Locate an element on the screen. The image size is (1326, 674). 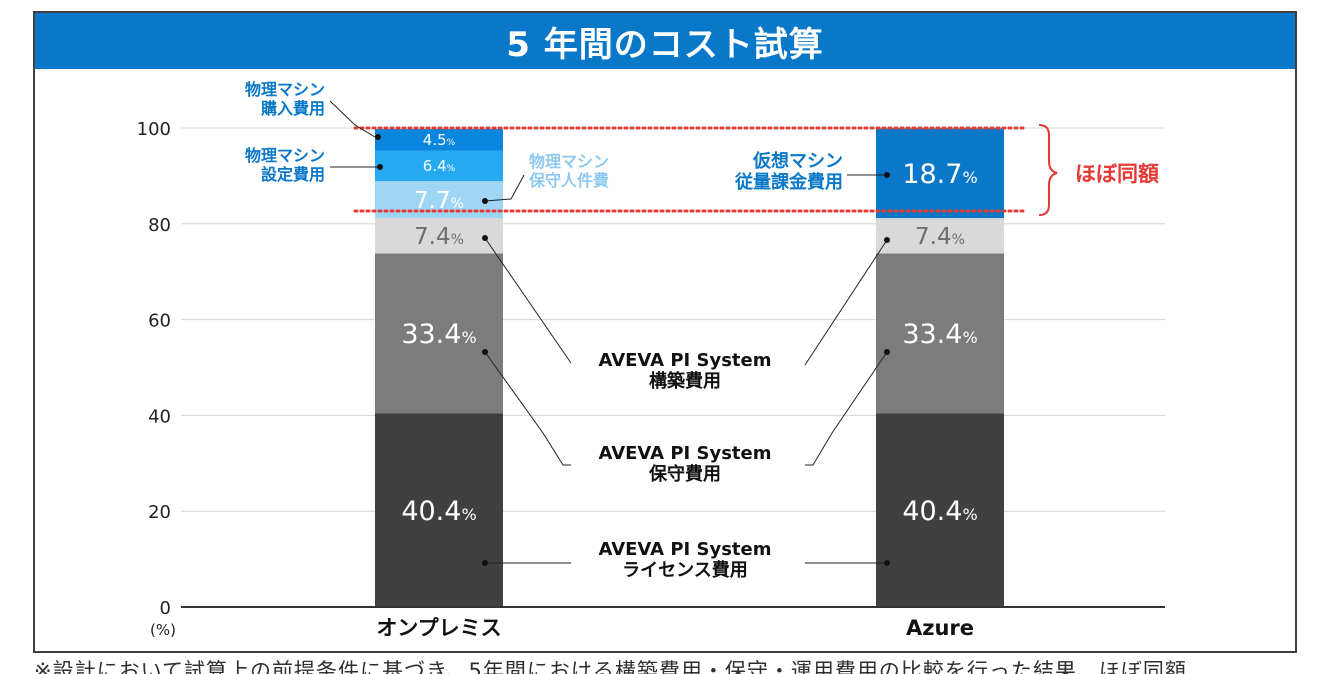
leader-aveva-maint-left is located at coordinates (527, 408).